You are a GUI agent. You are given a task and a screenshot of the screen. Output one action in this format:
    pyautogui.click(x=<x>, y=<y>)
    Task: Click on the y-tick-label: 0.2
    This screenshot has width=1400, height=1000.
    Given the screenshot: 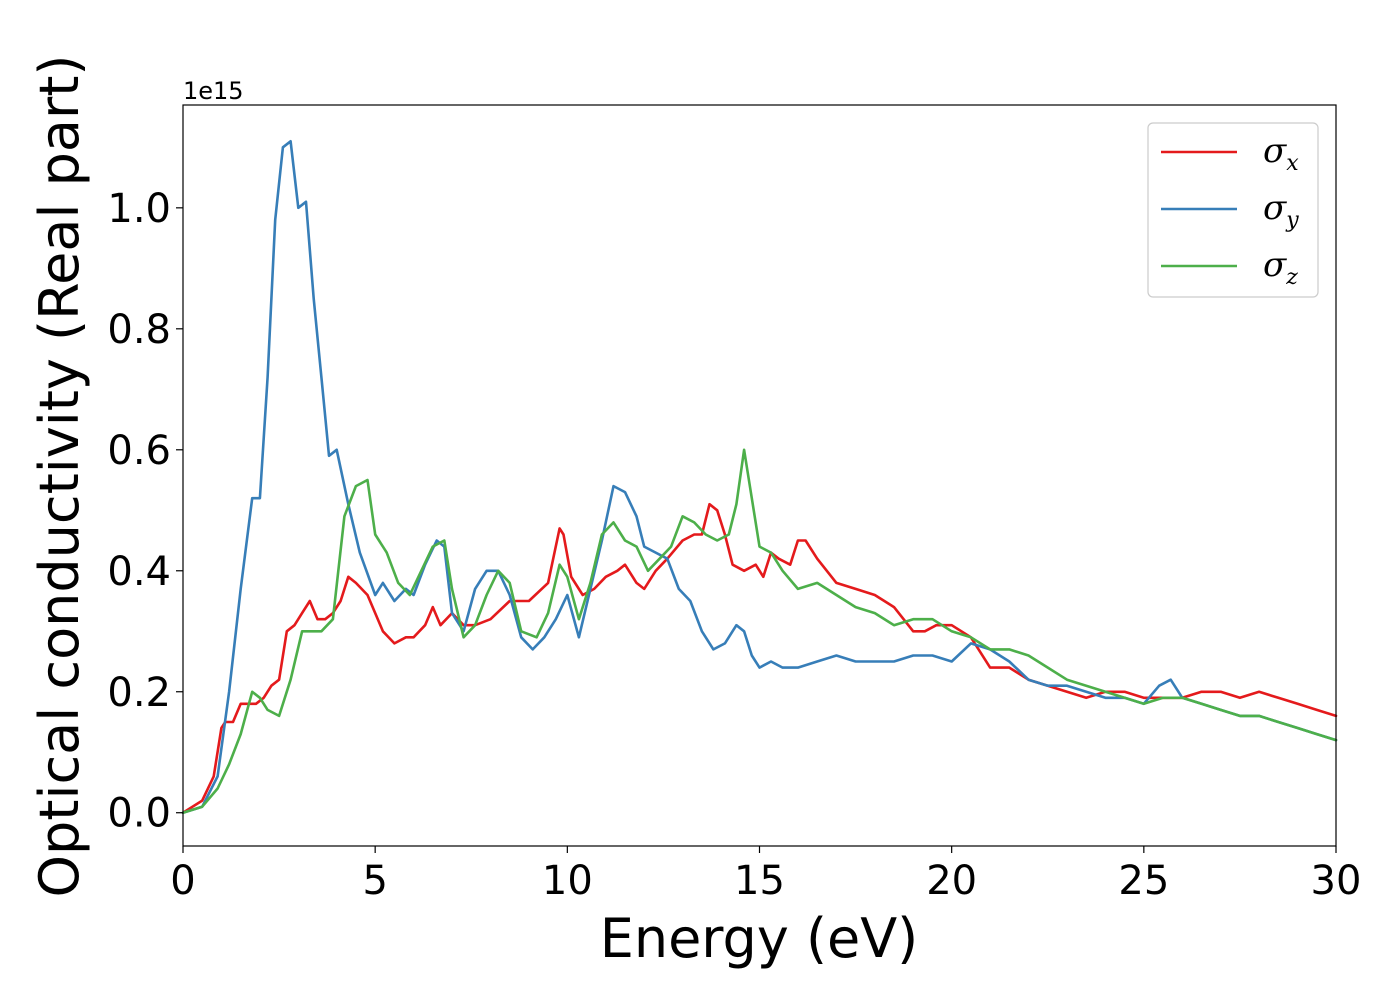 What is the action you would take?
    pyautogui.click(x=139, y=693)
    